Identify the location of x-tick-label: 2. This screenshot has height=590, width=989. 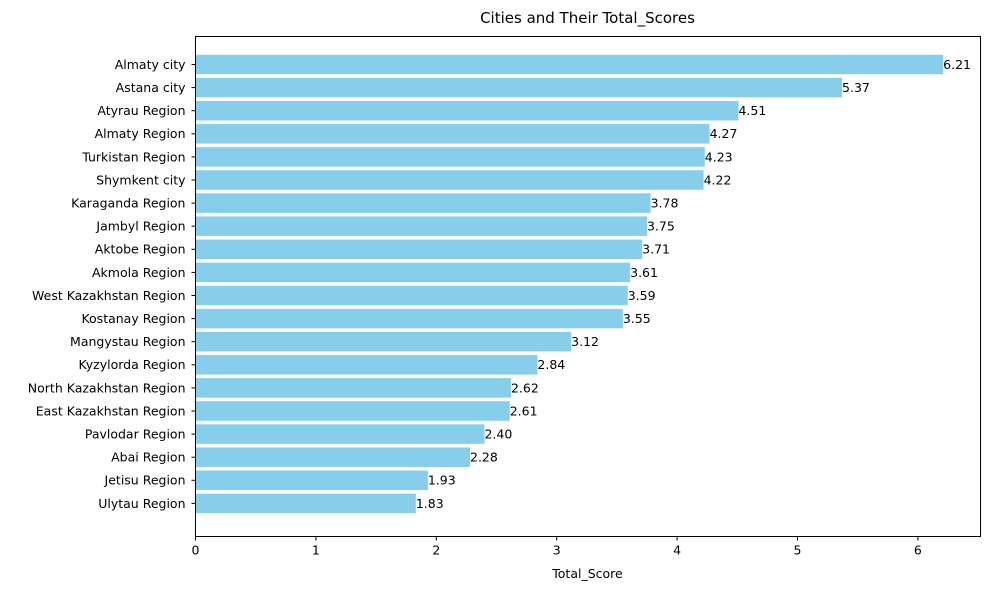
(436, 550).